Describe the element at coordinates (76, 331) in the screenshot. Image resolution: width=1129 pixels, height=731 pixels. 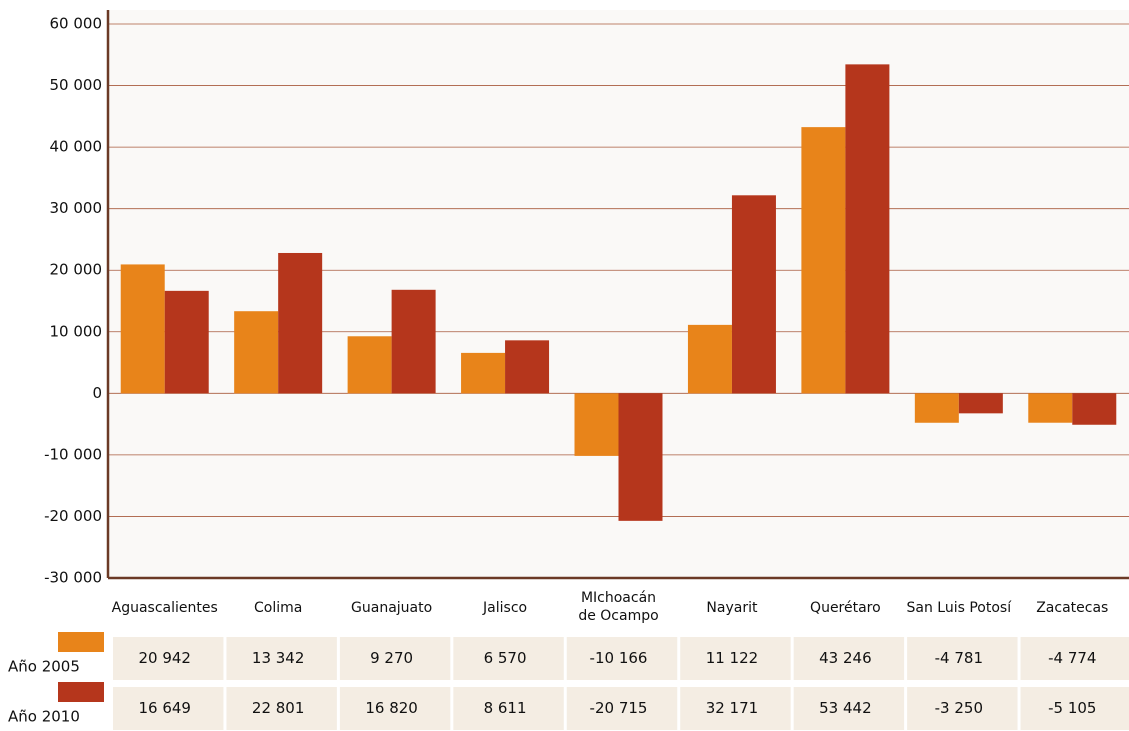
I see `y-tick-label: 10 000` at that location.